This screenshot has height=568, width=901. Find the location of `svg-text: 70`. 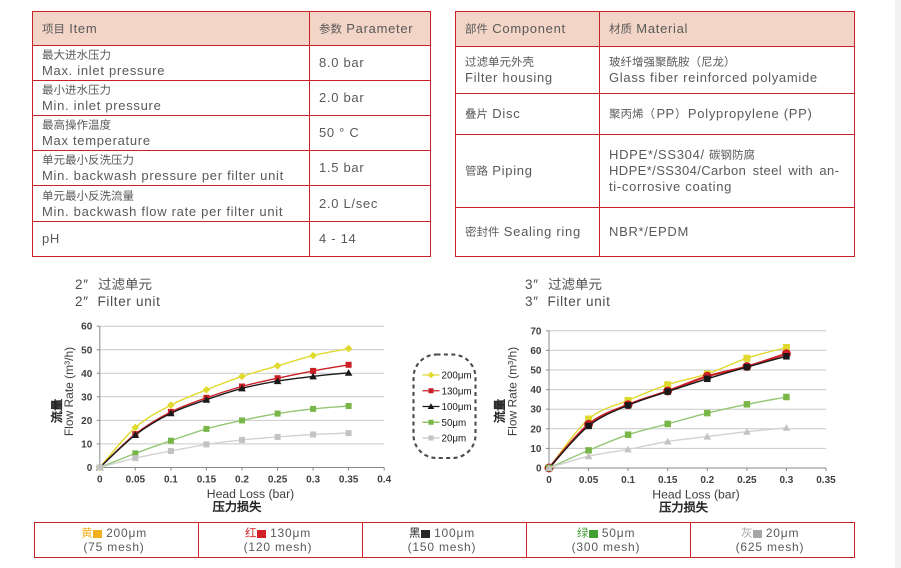

svg-text: 70 is located at coordinates (536, 331).